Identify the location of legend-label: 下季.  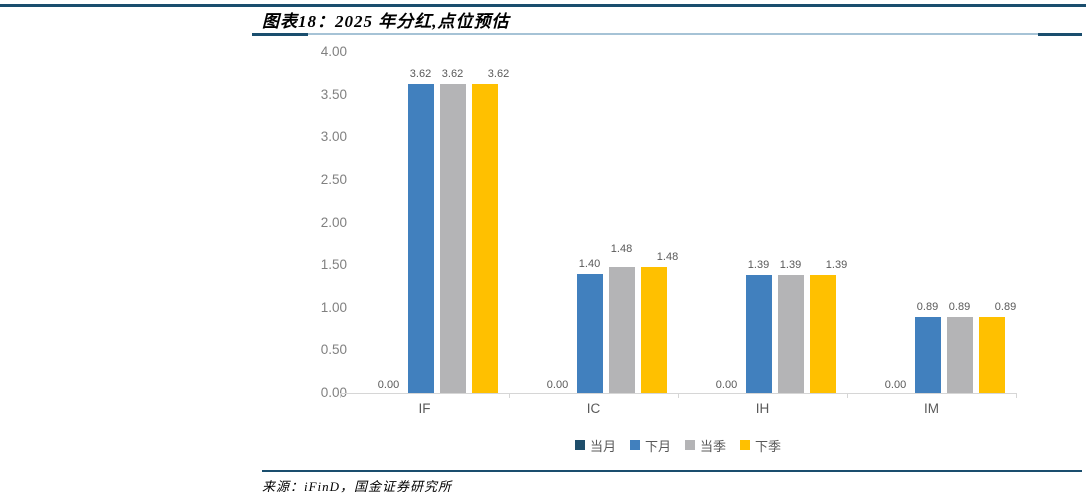
(768, 446).